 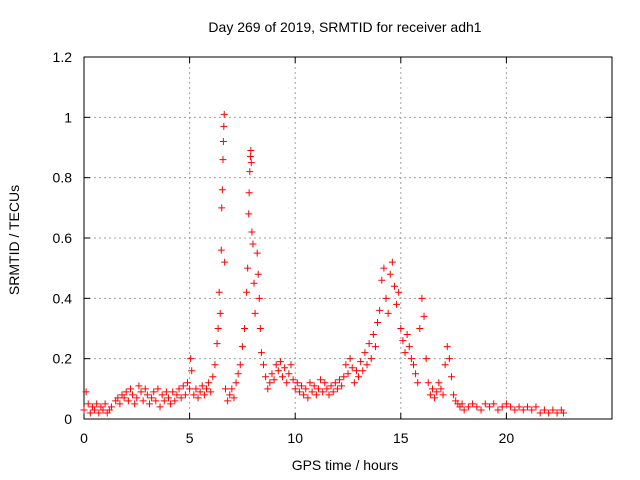 I want to click on y-tick-label: 0.8, so click(x=63, y=178).